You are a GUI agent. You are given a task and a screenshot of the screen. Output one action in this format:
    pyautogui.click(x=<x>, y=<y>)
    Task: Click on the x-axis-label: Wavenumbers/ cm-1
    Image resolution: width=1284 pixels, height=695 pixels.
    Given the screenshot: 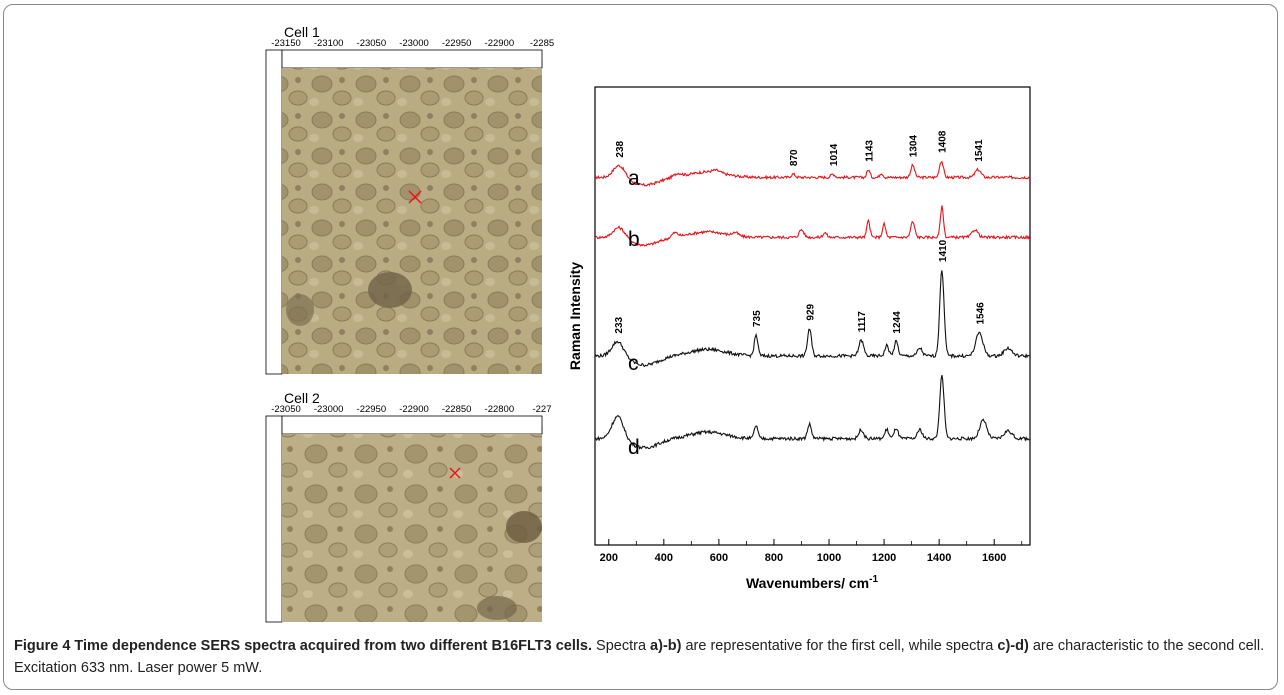 What is the action you would take?
    pyautogui.click(x=812, y=582)
    